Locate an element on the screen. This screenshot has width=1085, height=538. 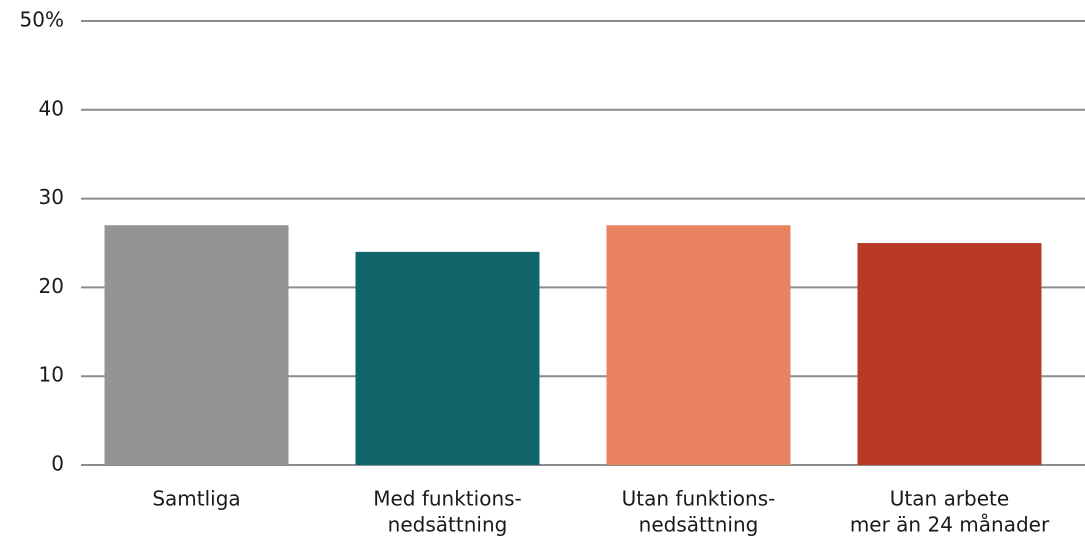
x-tick-label: Med funktions- is located at coordinates (447, 499).